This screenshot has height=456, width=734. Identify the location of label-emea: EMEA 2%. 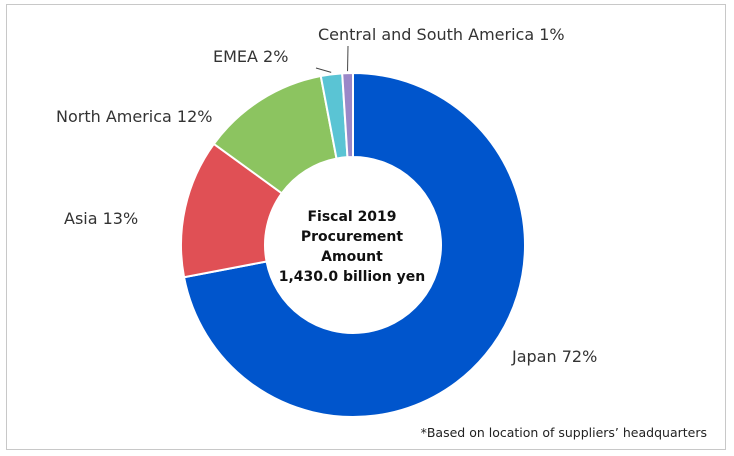
(250, 56).